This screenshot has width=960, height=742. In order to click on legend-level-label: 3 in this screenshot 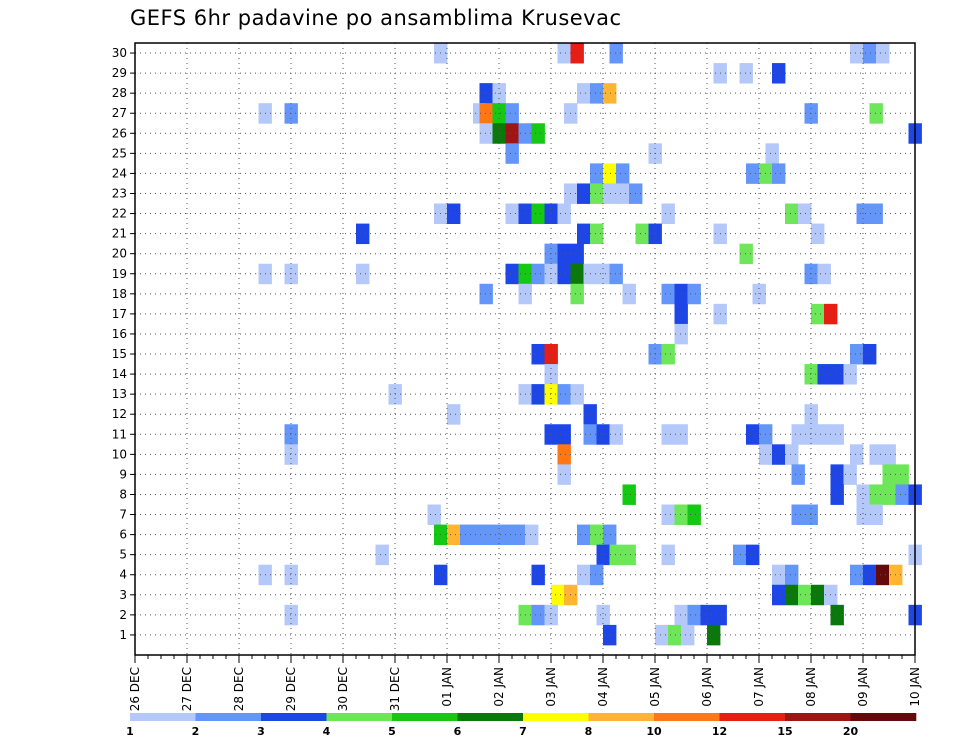, I will do `click(261, 731)`.